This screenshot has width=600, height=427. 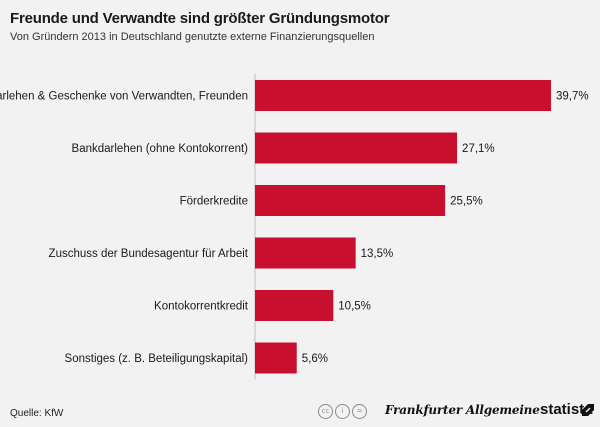 What do you see at coordinates (478, 149) in the screenshot?
I see `value-label: 27,1%` at bounding box center [478, 149].